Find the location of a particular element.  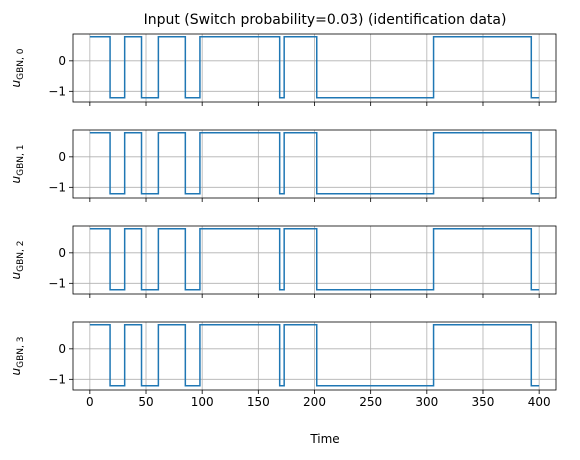

y-axis-label: uGBN, 3 is located at coordinates (17, 356).